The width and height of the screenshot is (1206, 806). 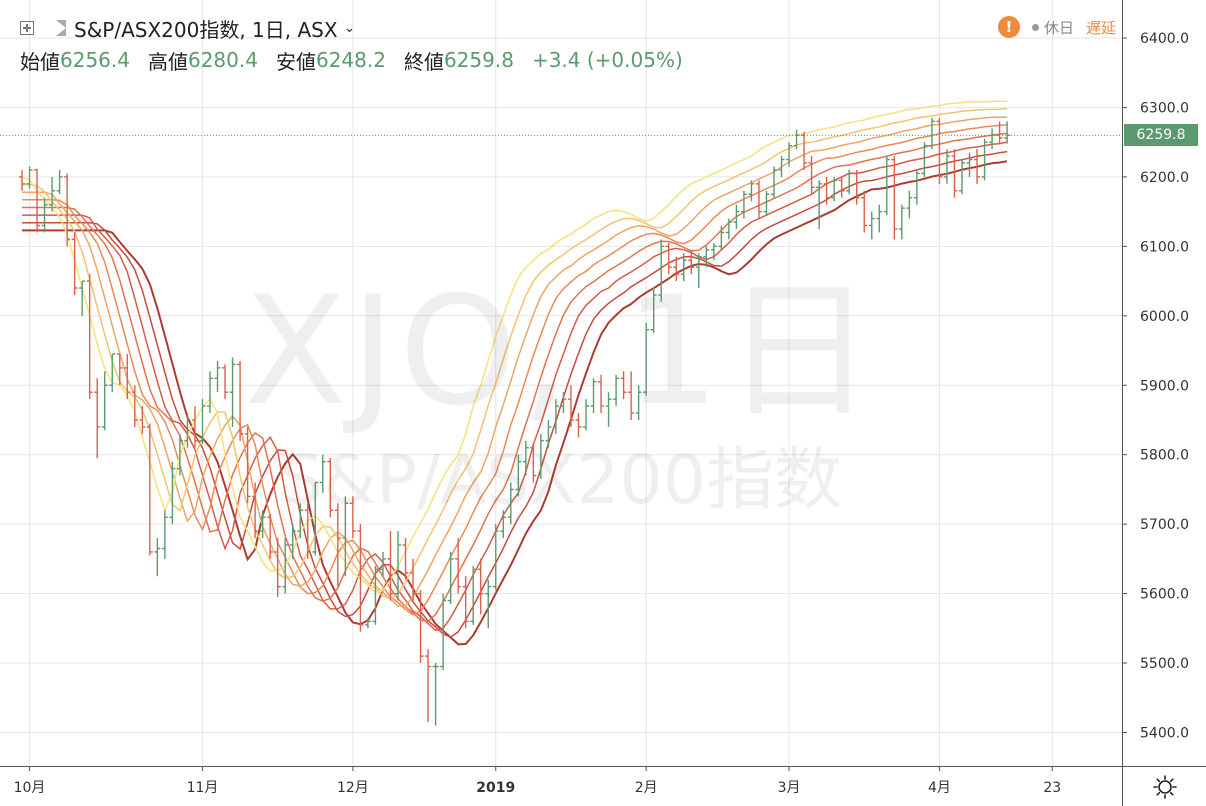 I want to click on y-tick-label: 6100.0, so click(x=1164, y=247).